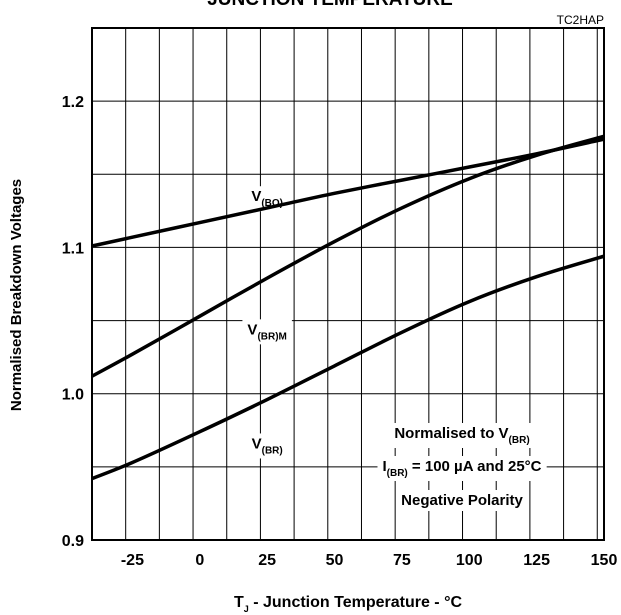  I want to click on annotation-line-1-main: Normalised to V, so click(451, 433).